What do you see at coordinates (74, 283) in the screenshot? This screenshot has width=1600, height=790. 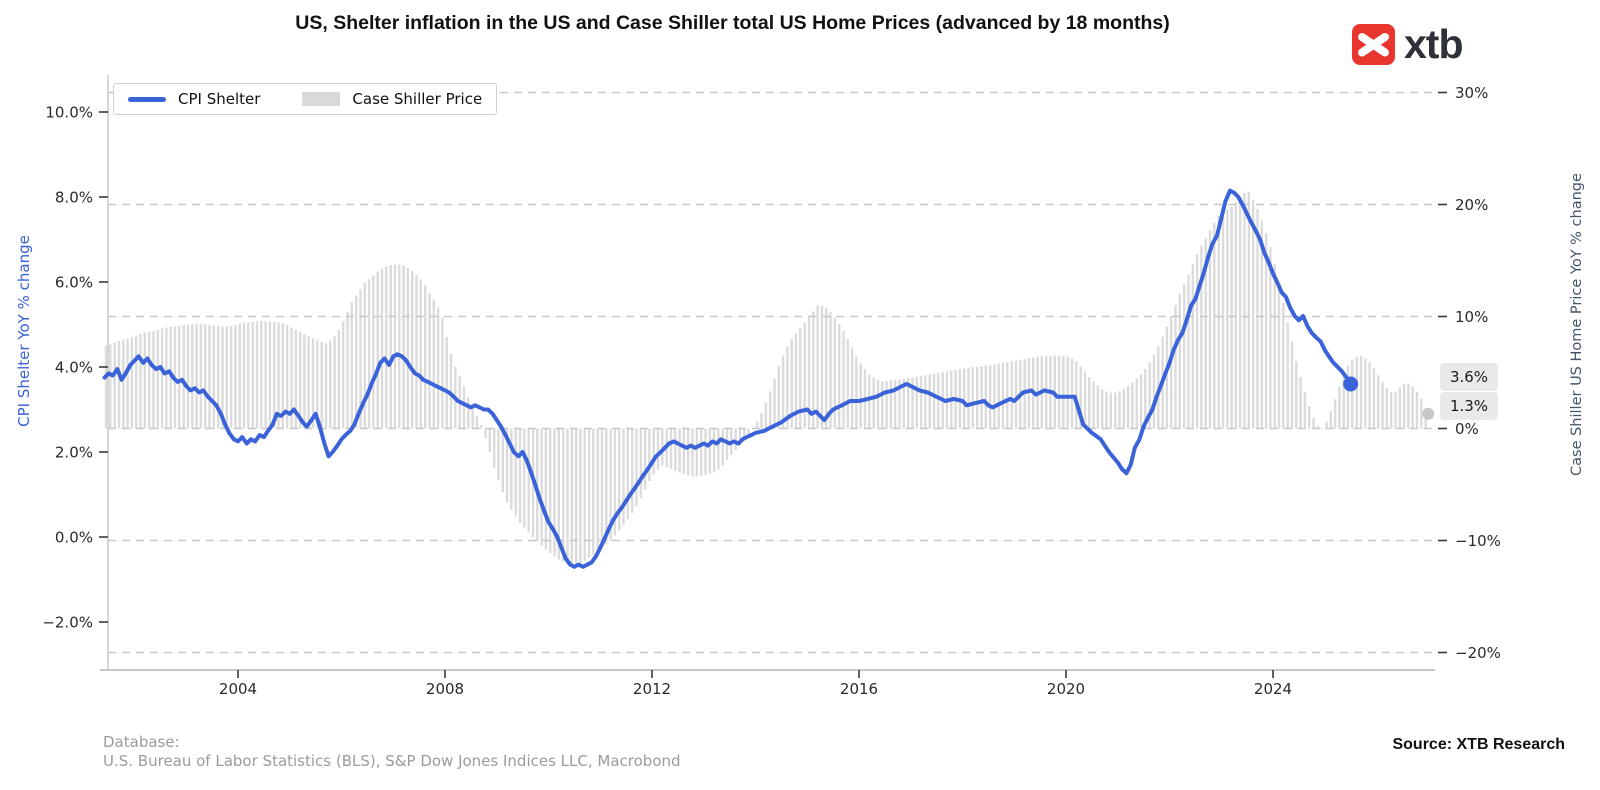 I see `left-axis-tick-label: 6.0%` at bounding box center [74, 283].